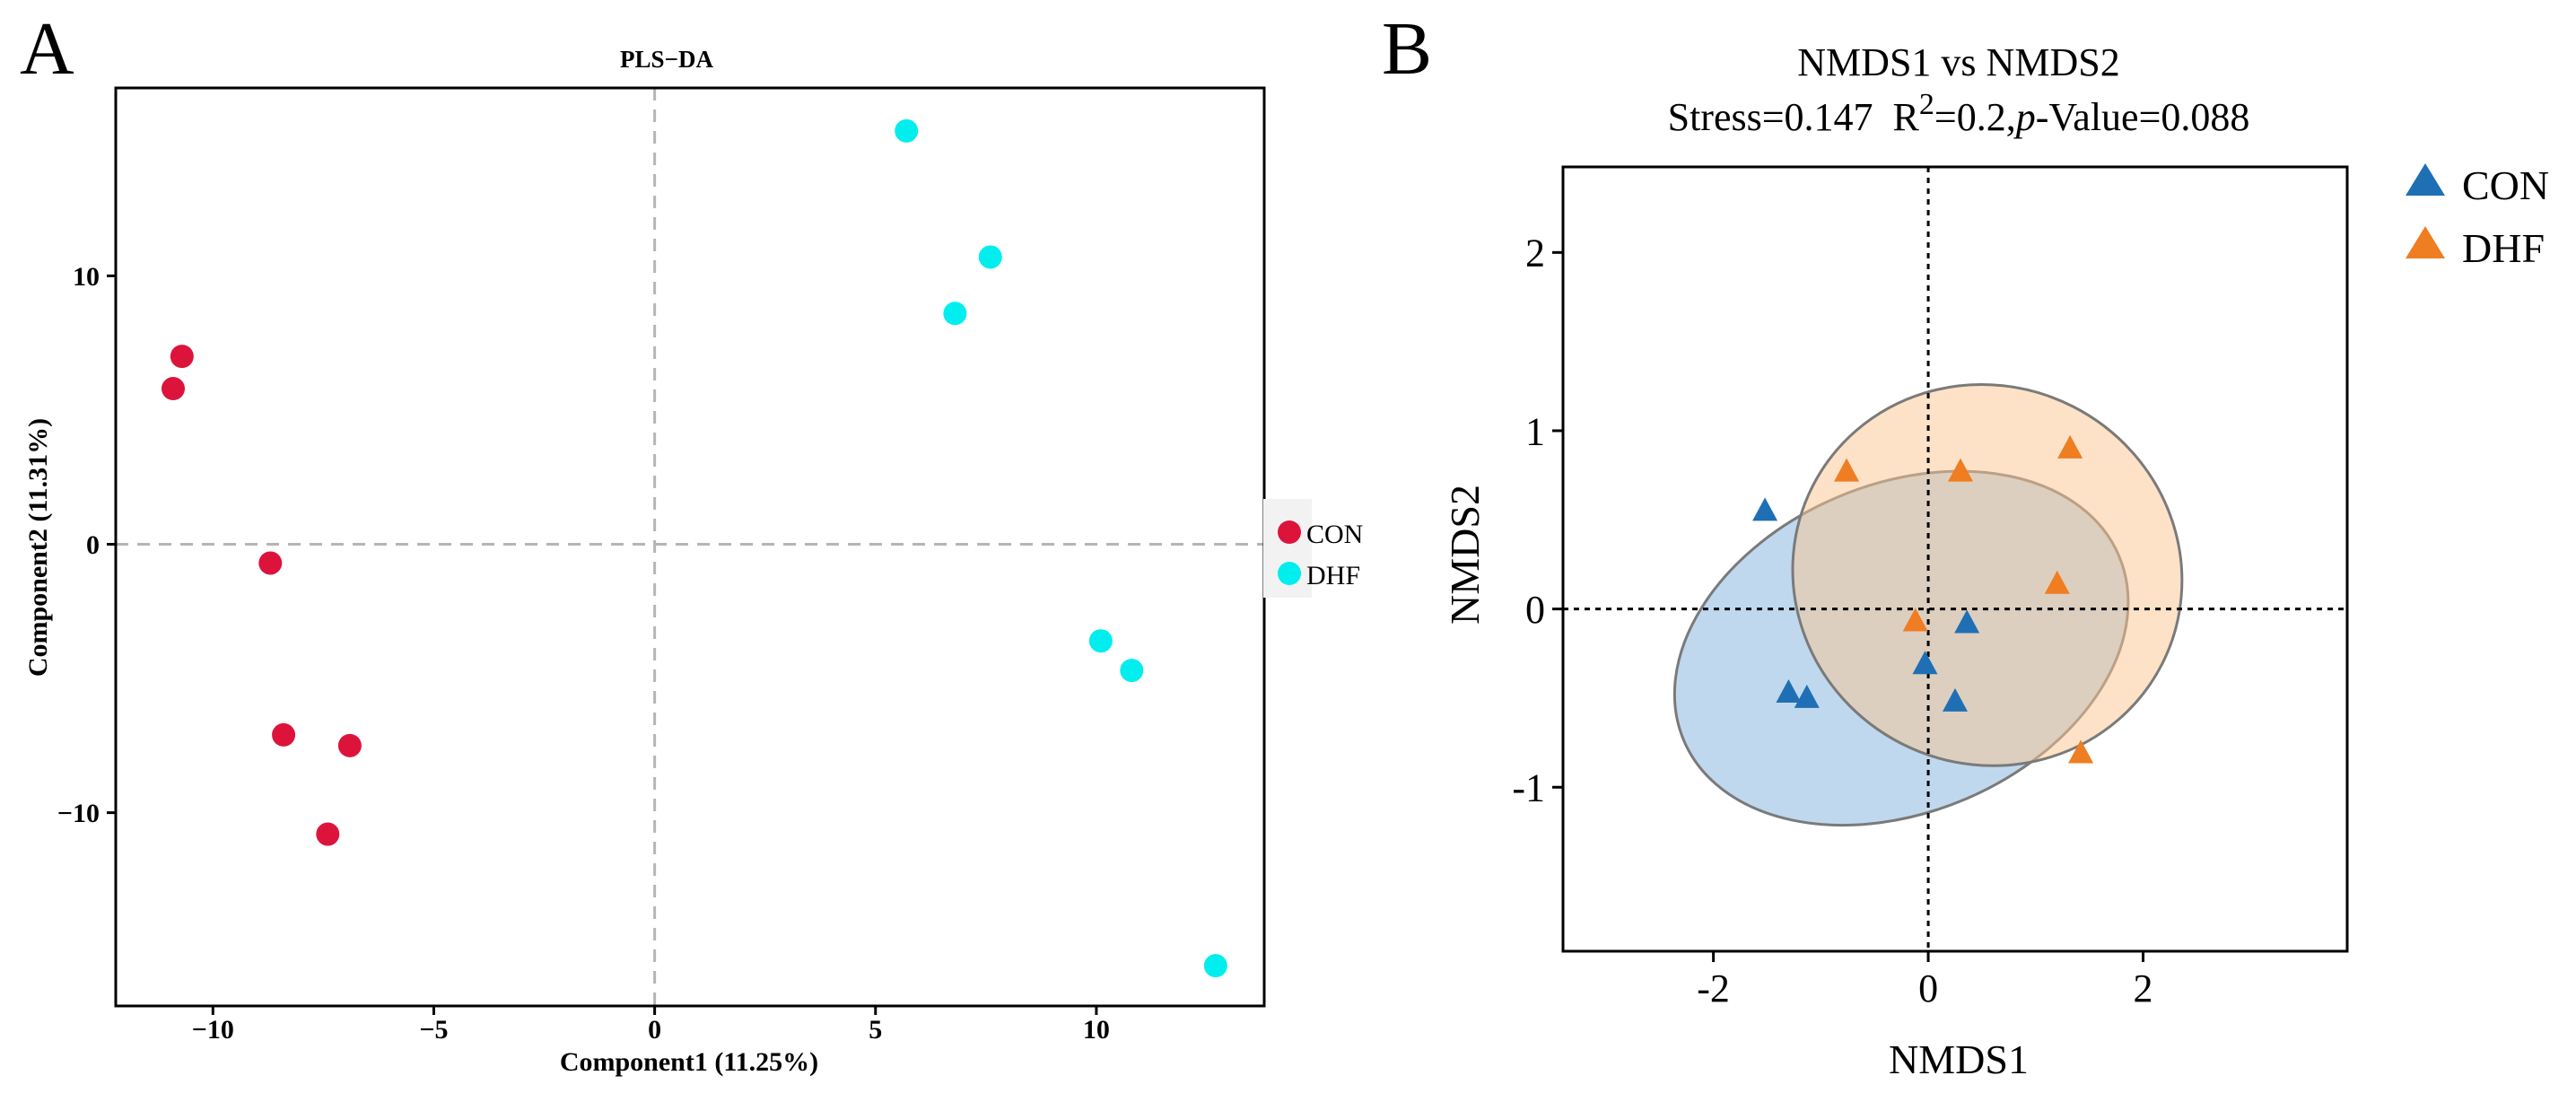 The height and width of the screenshot is (1093, 2576). I want to click on panel-a-y-ticks: 10 0 −10, so click(86, 545).